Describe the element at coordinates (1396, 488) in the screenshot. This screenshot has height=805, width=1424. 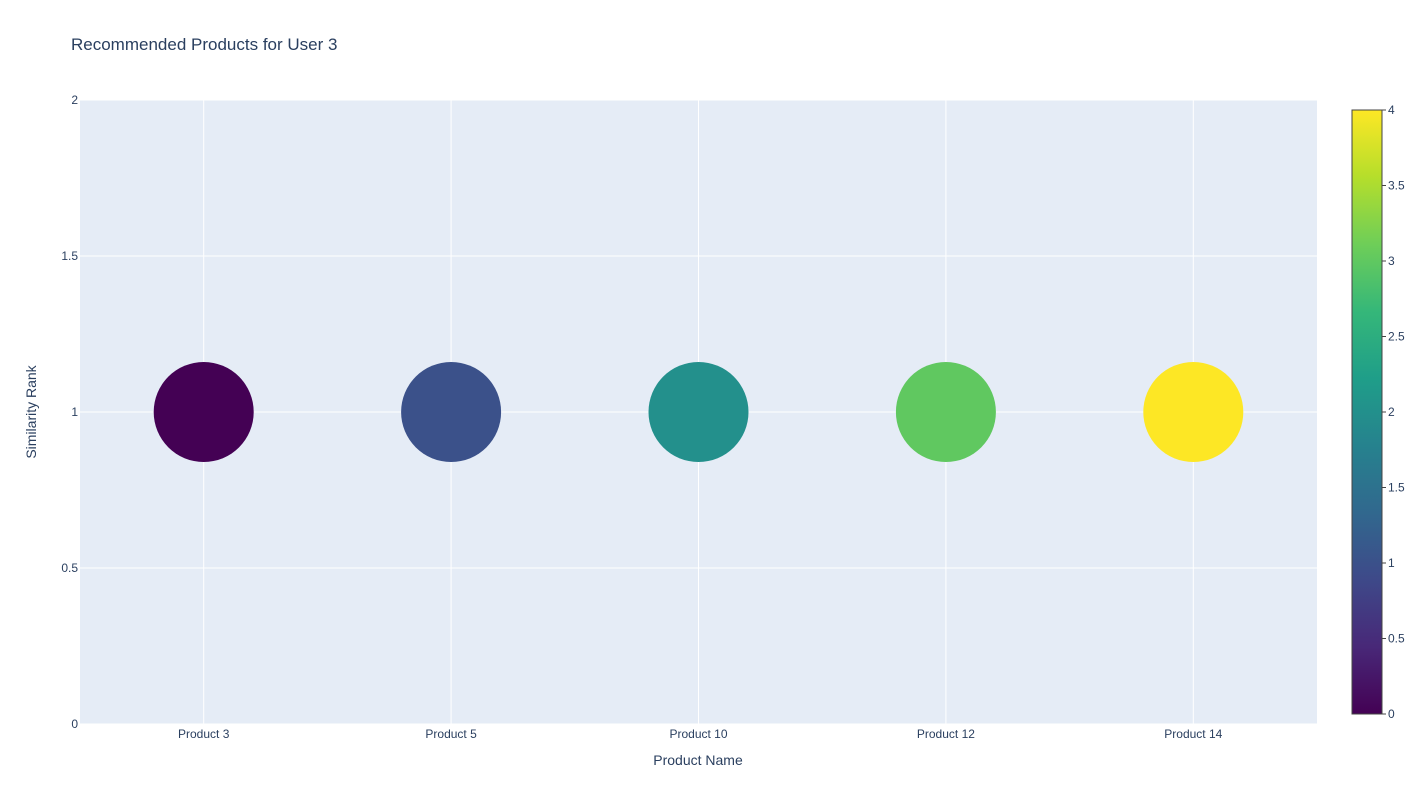
I see `colorbar-tick-label: 1.5` at that location.